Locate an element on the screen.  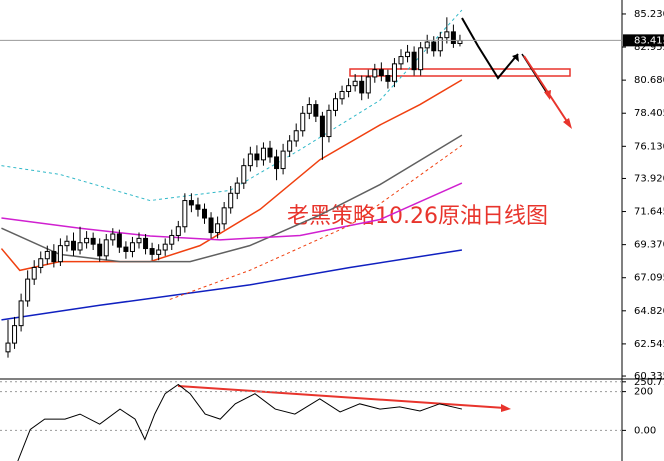
y-tick-label: 76.130 is located at coordinates (649, 146).